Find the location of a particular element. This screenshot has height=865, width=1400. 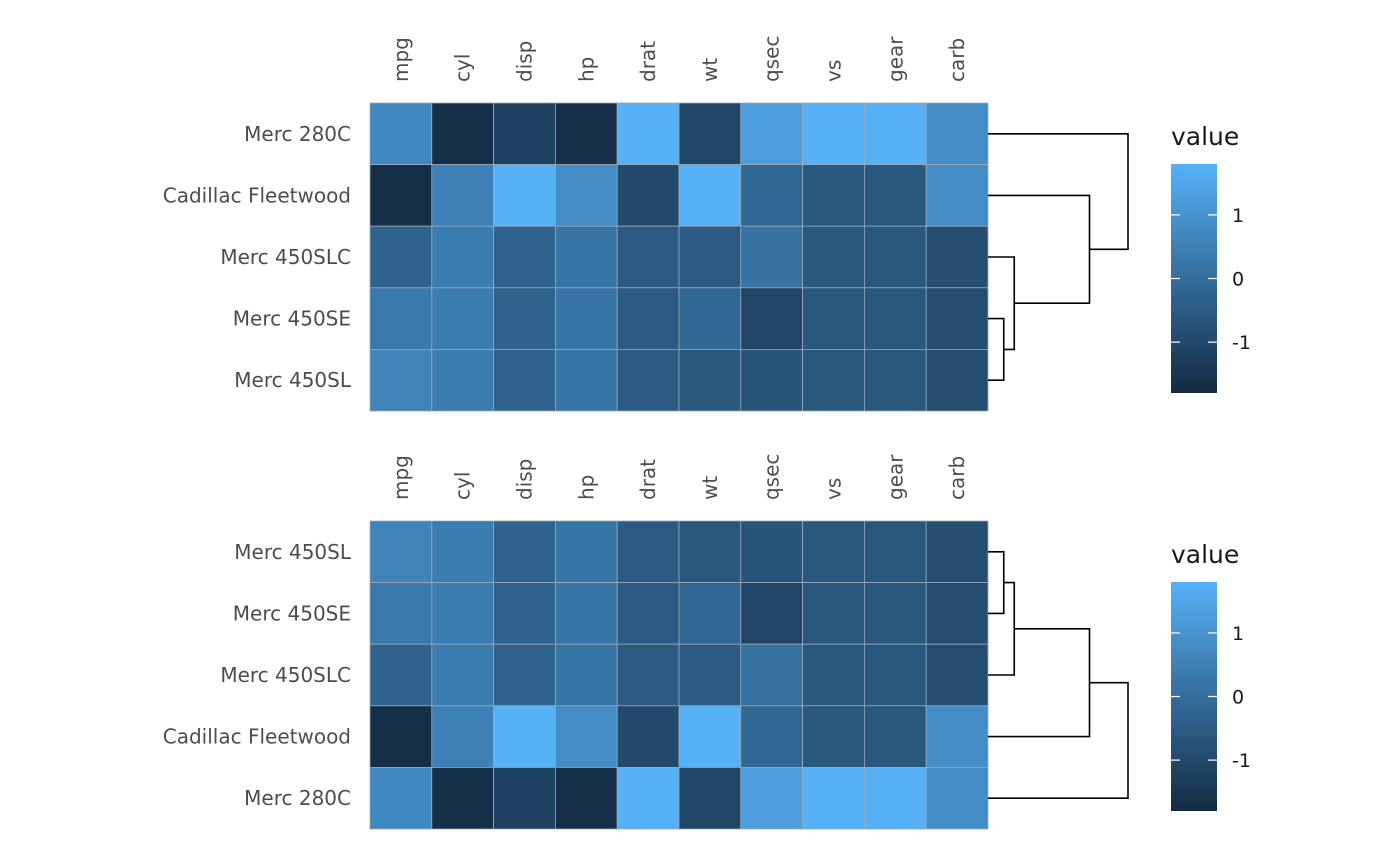

column-label-carb: carb is located at coordinates (957, 478).